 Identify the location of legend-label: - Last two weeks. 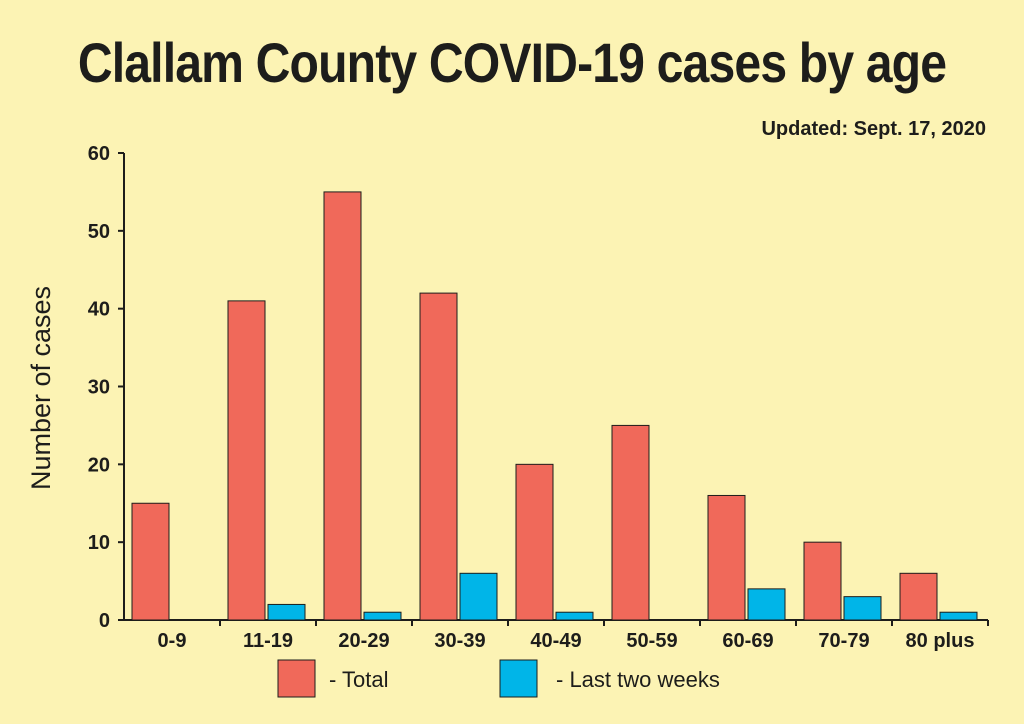
(638, 679).